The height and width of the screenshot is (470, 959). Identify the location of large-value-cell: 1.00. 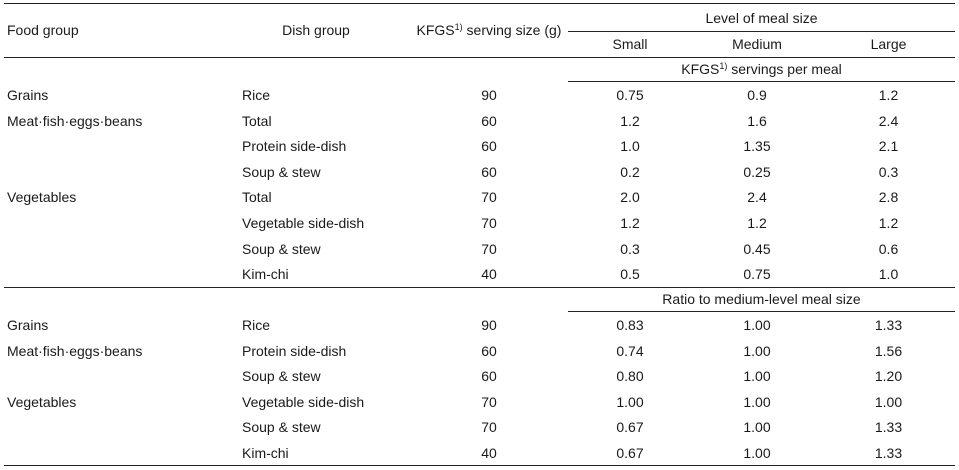
(888, 402).